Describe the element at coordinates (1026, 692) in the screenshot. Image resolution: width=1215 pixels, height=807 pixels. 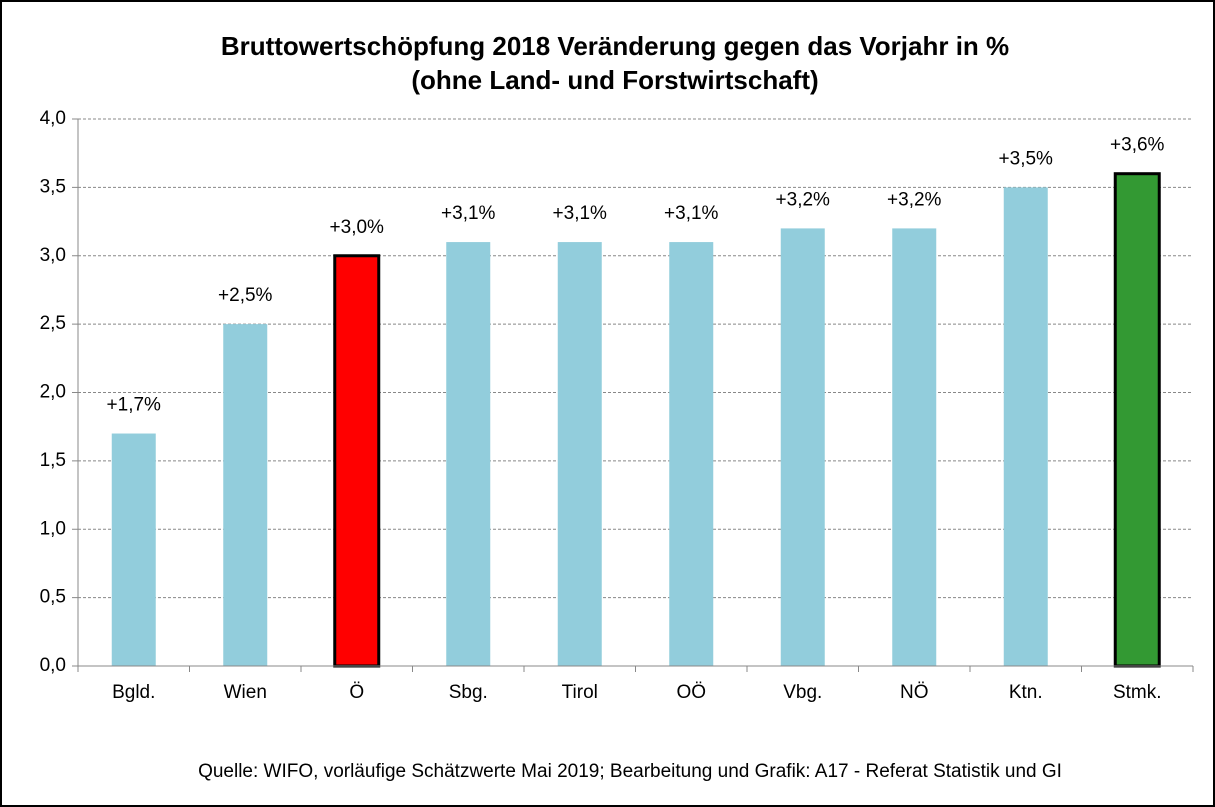
I see `x-tick-label: Ktn.` at that location.